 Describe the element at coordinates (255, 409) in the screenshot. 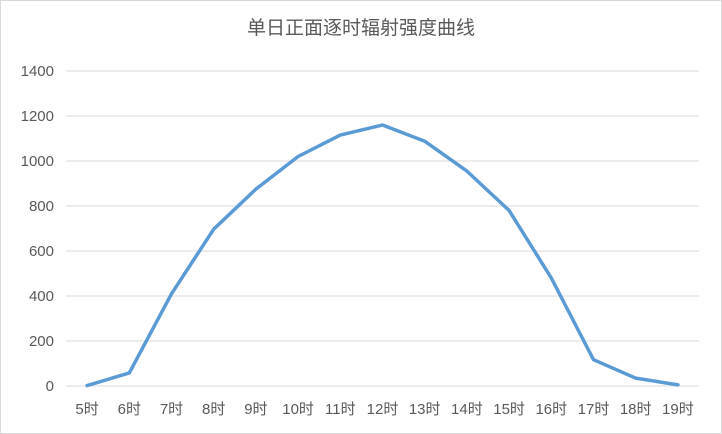

I see `x-tick-label: 9时` at that location.